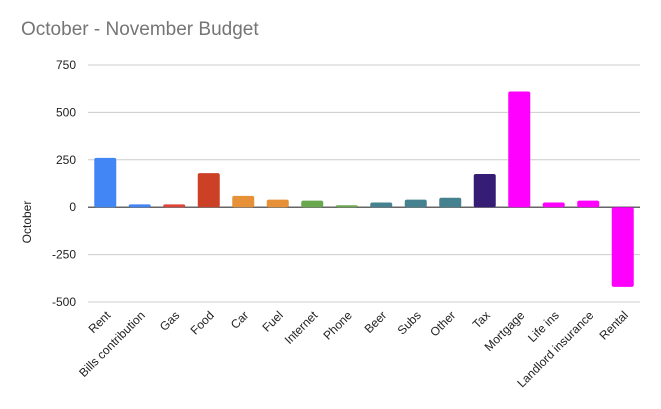 The image size is (661, 409). Describe the element at coordinates (64, 183) in the screenshot. I see `y-tick-labels: 750 500 250 0 -250 -500` at that location.